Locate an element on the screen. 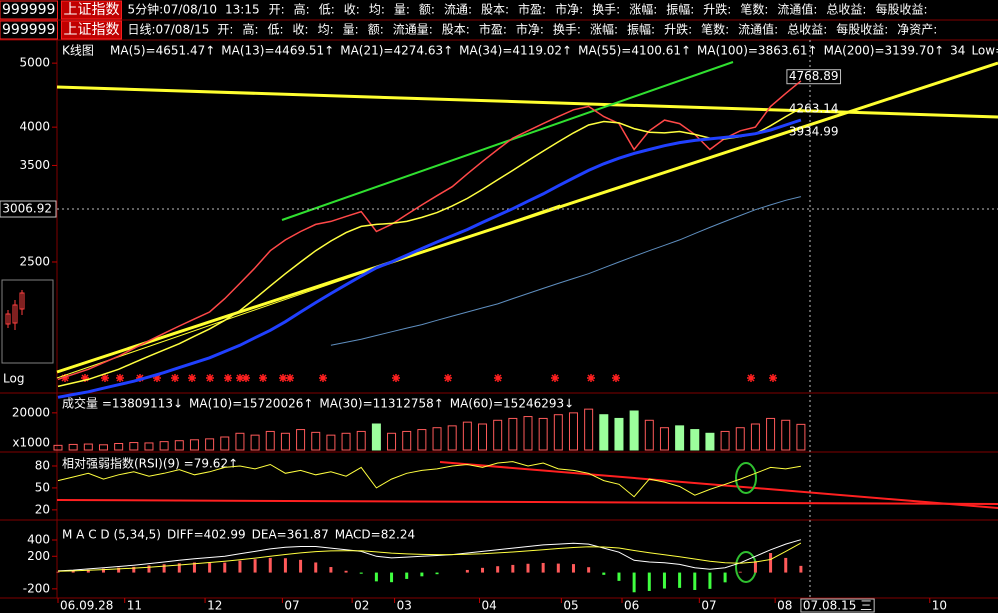 The image size is (998, 613). x-tick-label: 02 is located at coordinates (361, 606).